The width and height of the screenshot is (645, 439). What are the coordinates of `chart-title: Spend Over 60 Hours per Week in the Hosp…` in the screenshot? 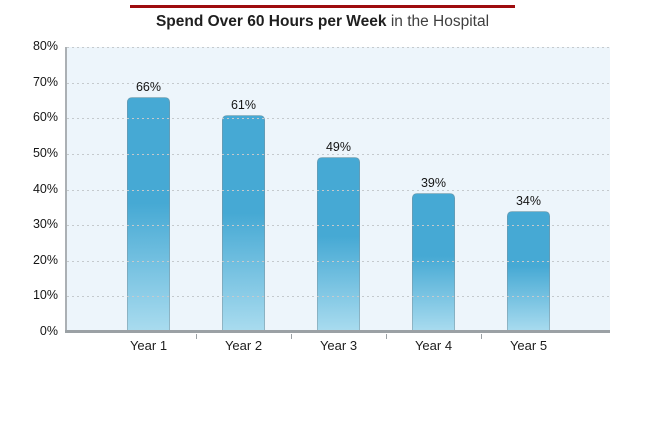 It's located at (322, 22).